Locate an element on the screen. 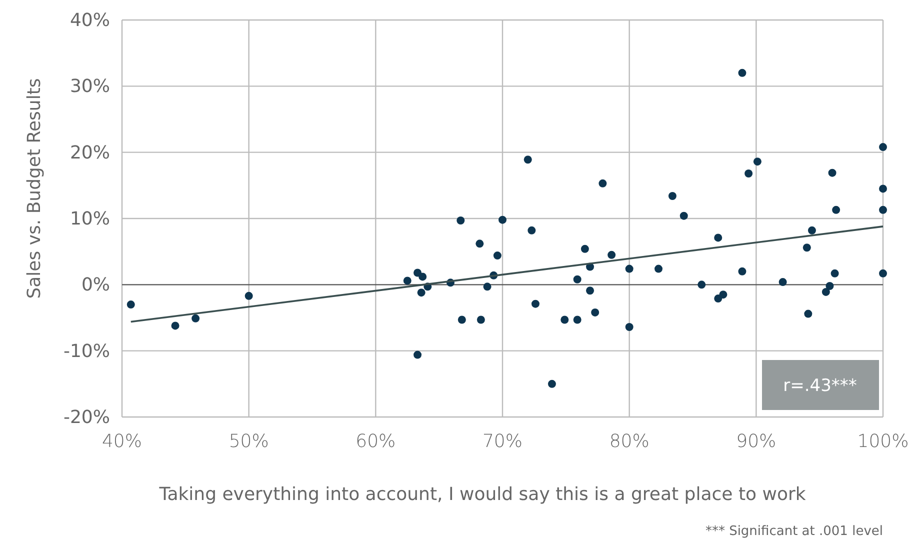 The height and width of the screenshot is (542, 914). x-tick-label: 80% is located at coordinates (629, 441).